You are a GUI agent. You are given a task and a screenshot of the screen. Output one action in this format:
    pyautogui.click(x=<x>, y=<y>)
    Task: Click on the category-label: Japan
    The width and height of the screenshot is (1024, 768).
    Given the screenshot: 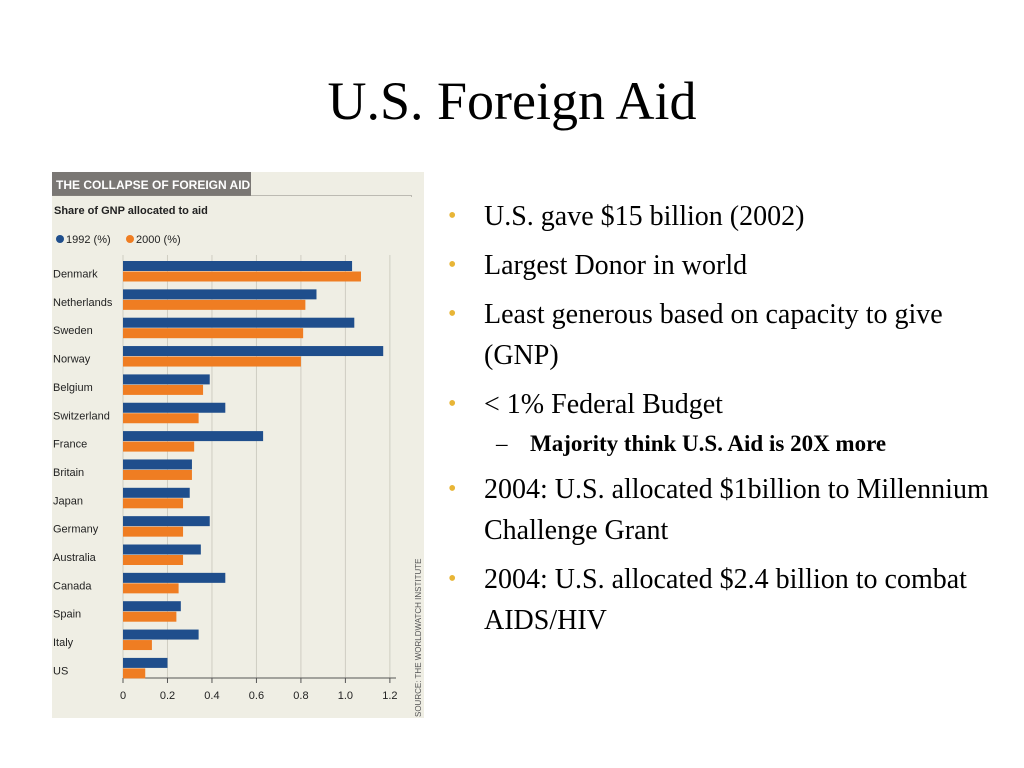 What is the action you would take?
    pyautogui.click(x=68, y=501)
    